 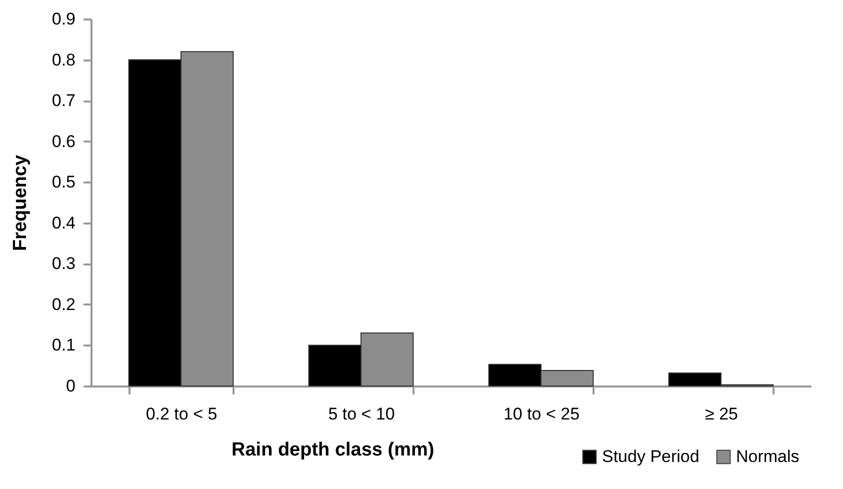 What do you see at coordinates (64, 60) in the screenshot?
I see `y-tick-label: 0.8` at bounding box center [64, 60].